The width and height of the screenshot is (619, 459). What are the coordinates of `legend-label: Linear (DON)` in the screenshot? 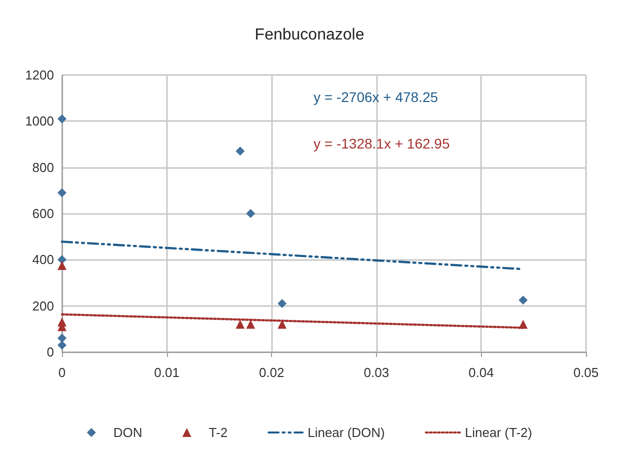 It's located at (346, 432).